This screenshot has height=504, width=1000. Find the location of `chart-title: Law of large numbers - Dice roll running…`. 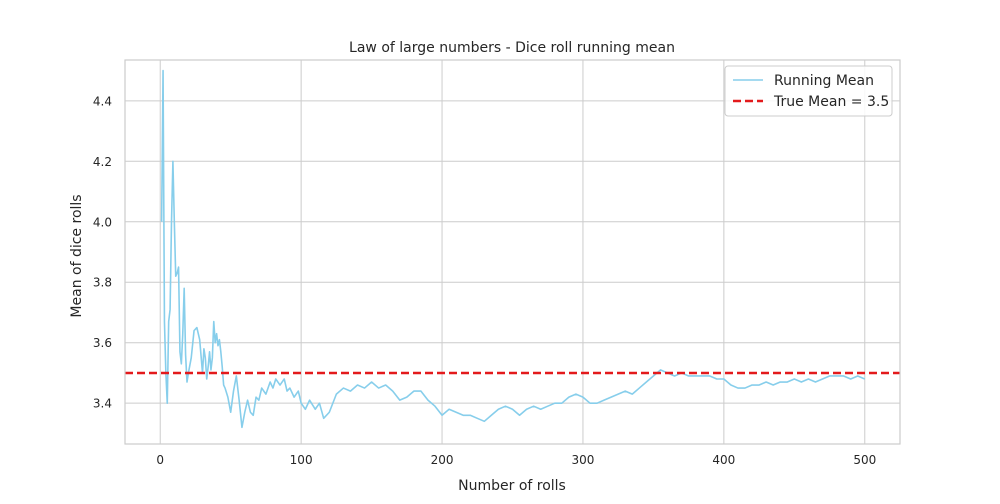

chart-title: Law of large numbers - Dice roll running… is located at coordinates (512, 48).